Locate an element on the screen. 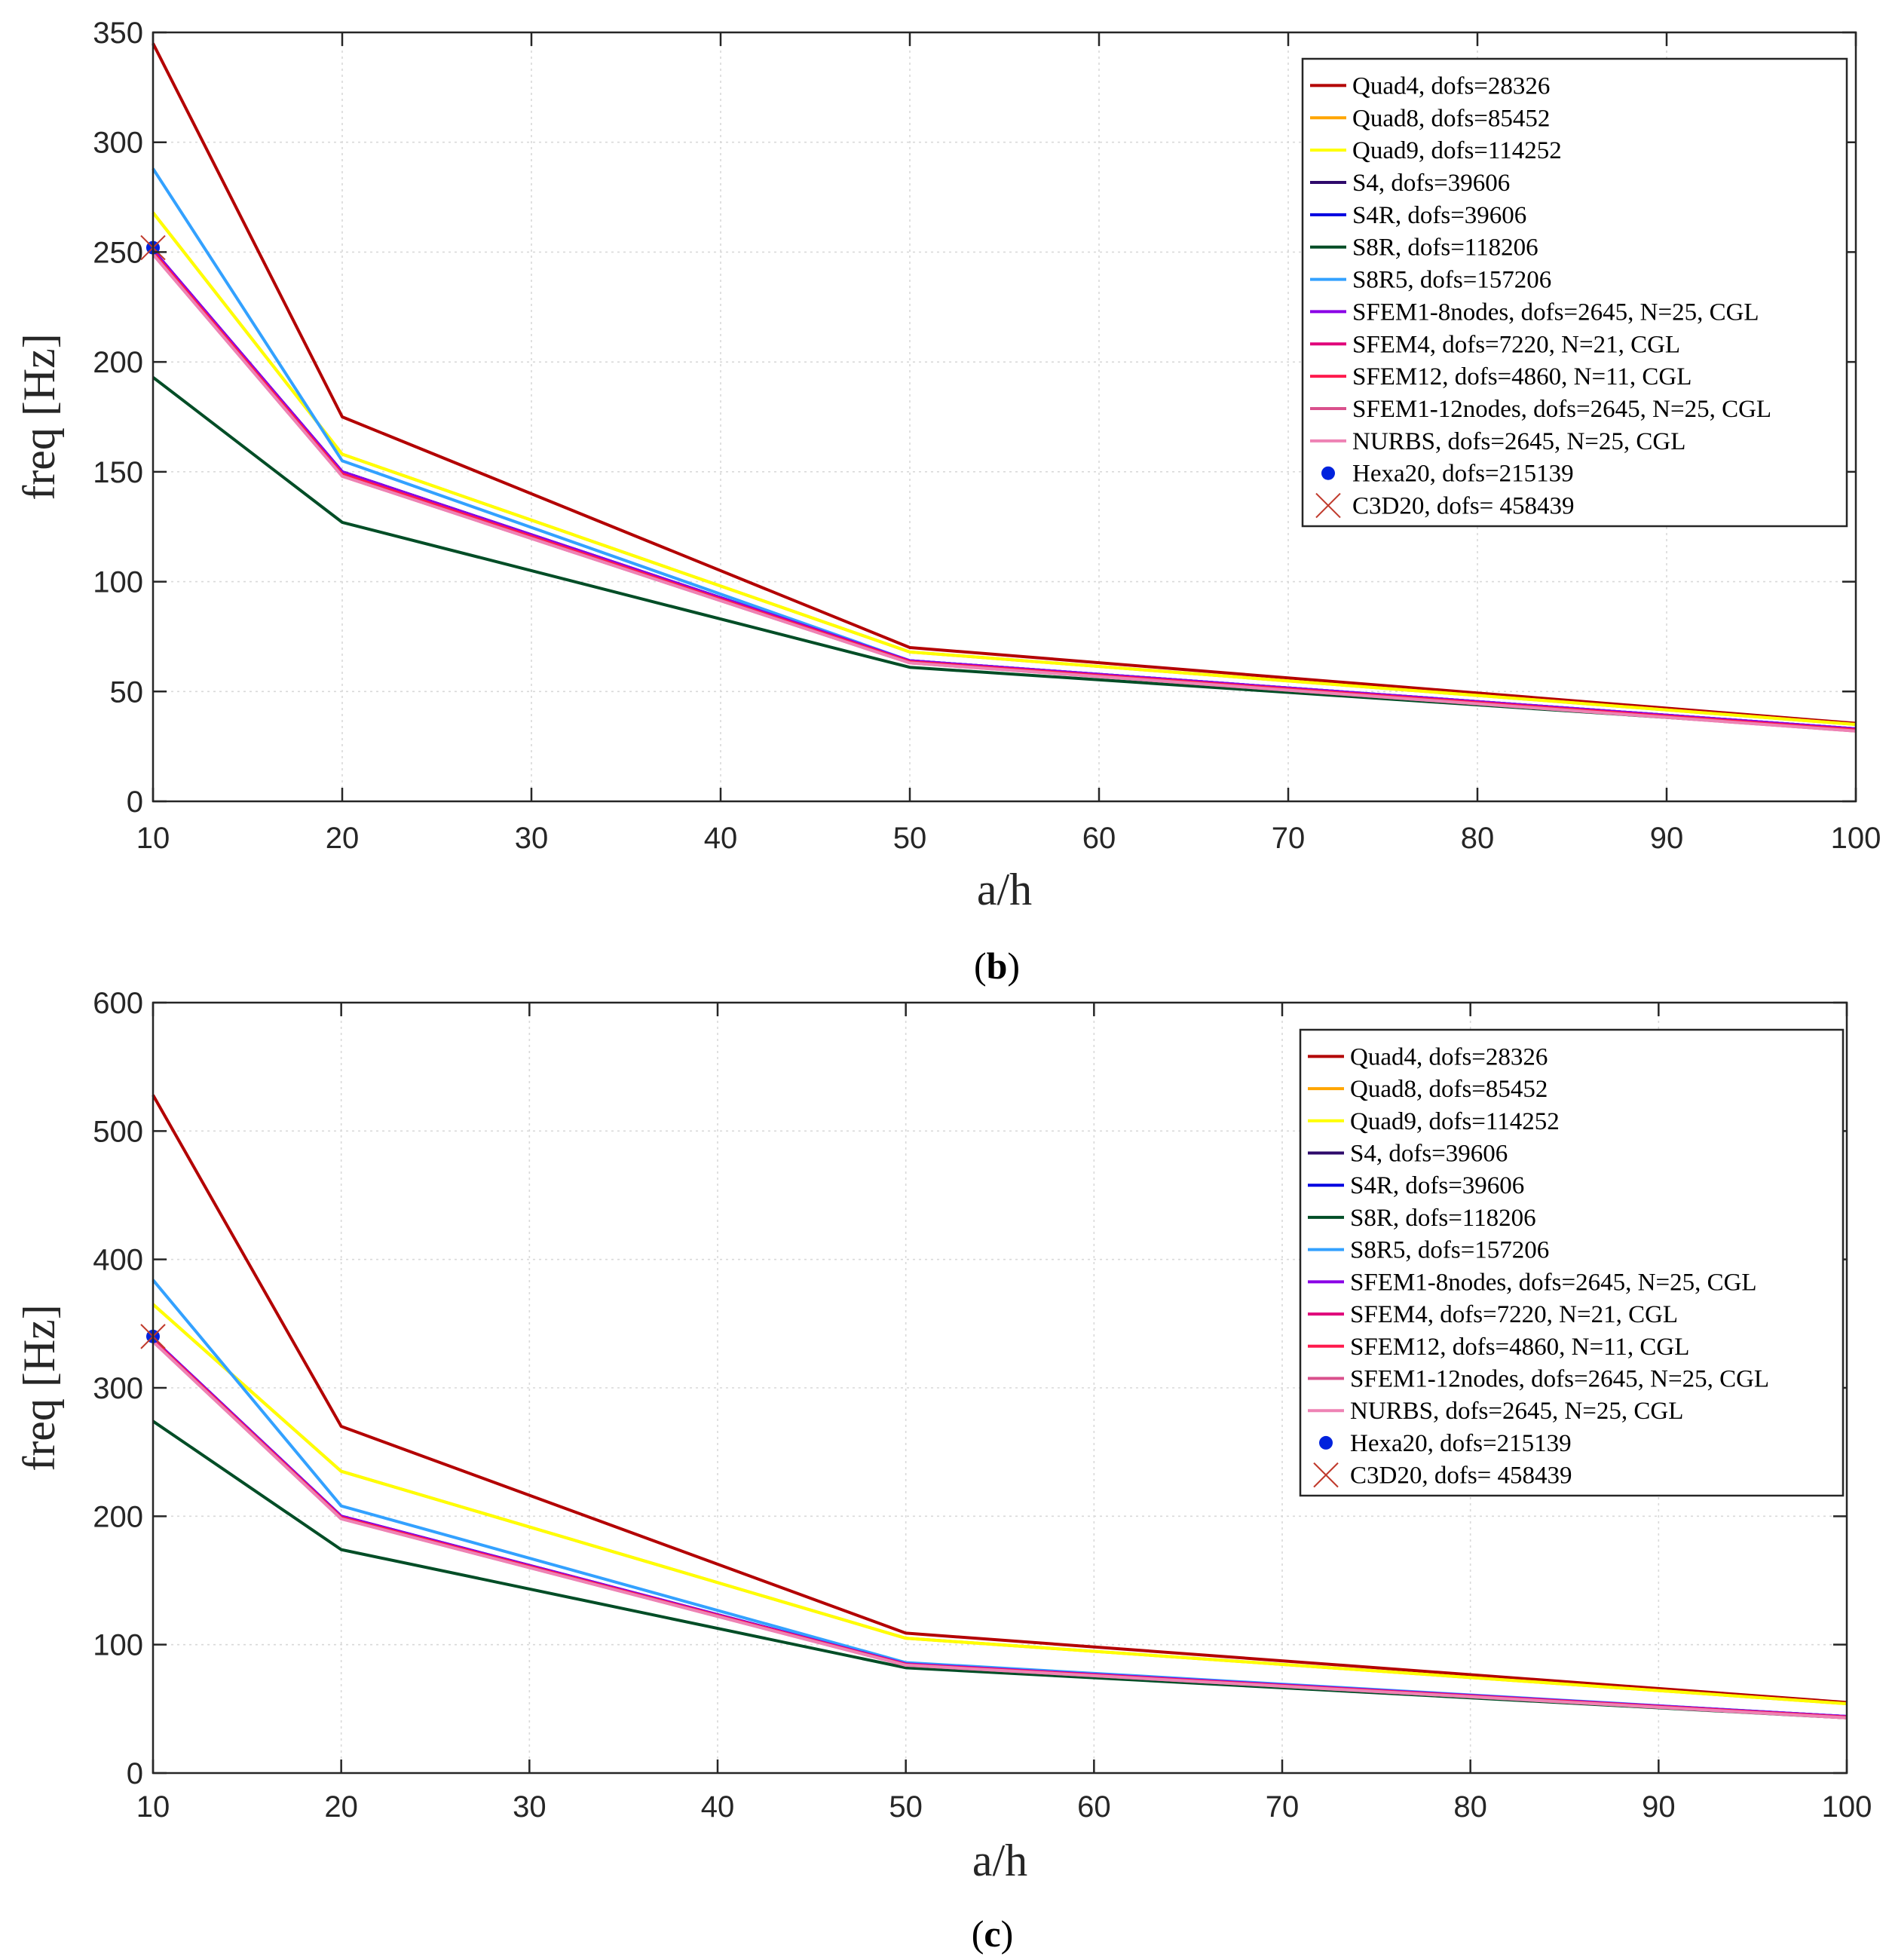 This screenshot has width=1889, height=1960. figure-caption: (c) is located at coordinates (993, 1934).